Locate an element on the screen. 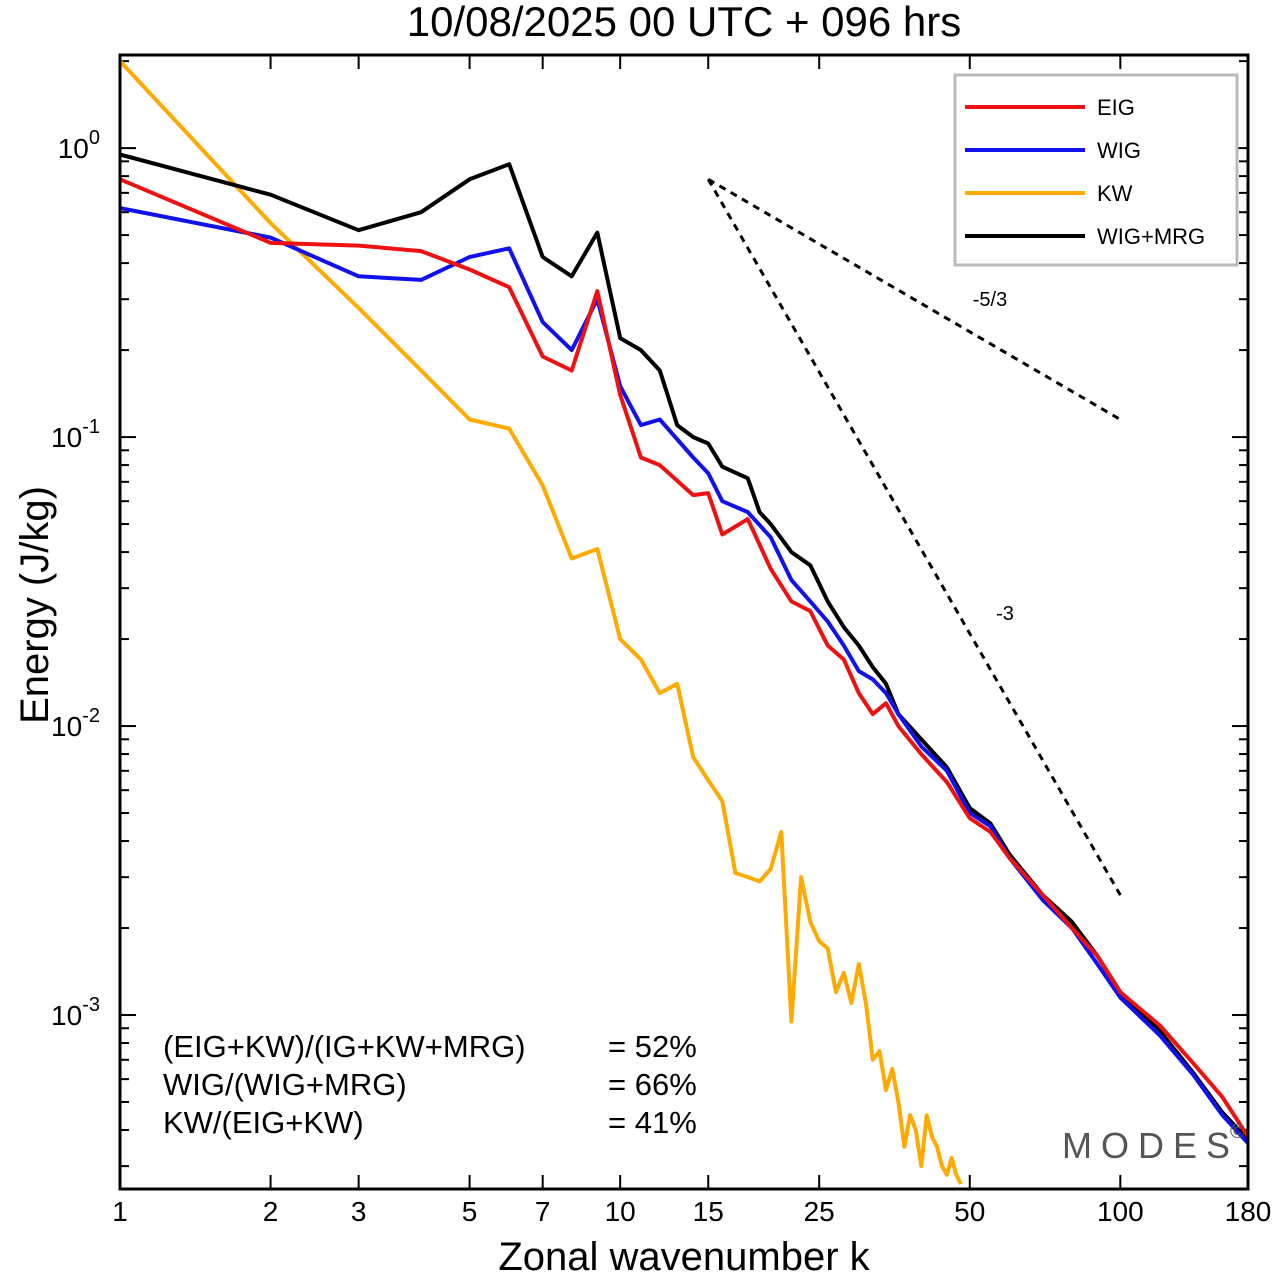  x-tick-label: 15 is located at coordinates (708, 1211).